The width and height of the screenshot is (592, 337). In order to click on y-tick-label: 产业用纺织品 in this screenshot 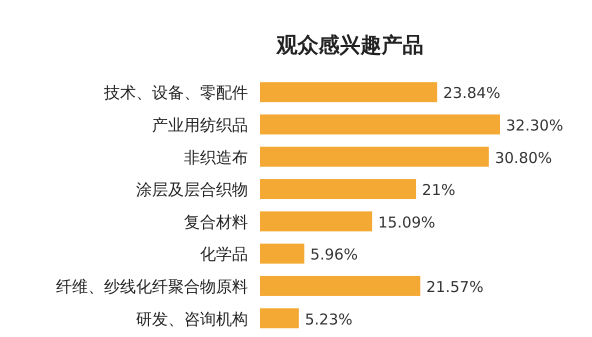, I will do `click(200, 124)`.